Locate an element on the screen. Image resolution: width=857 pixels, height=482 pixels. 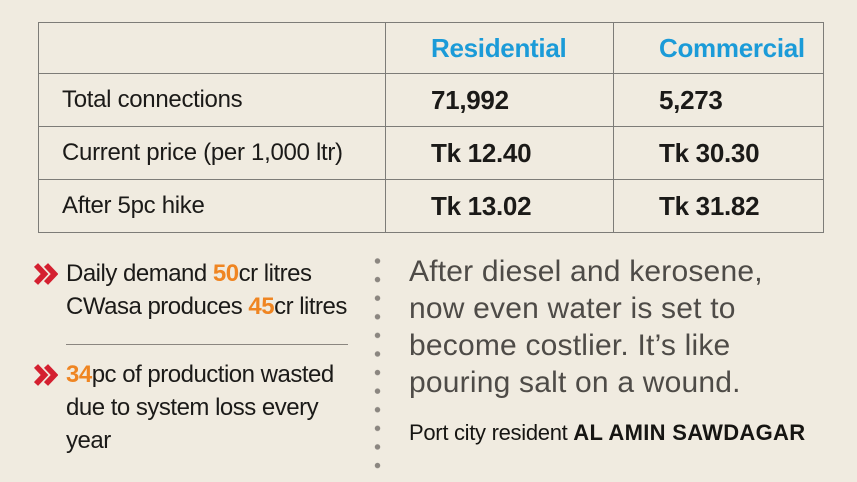
commercial-value: Tk 31.82 is located at coordinates (718, 206).